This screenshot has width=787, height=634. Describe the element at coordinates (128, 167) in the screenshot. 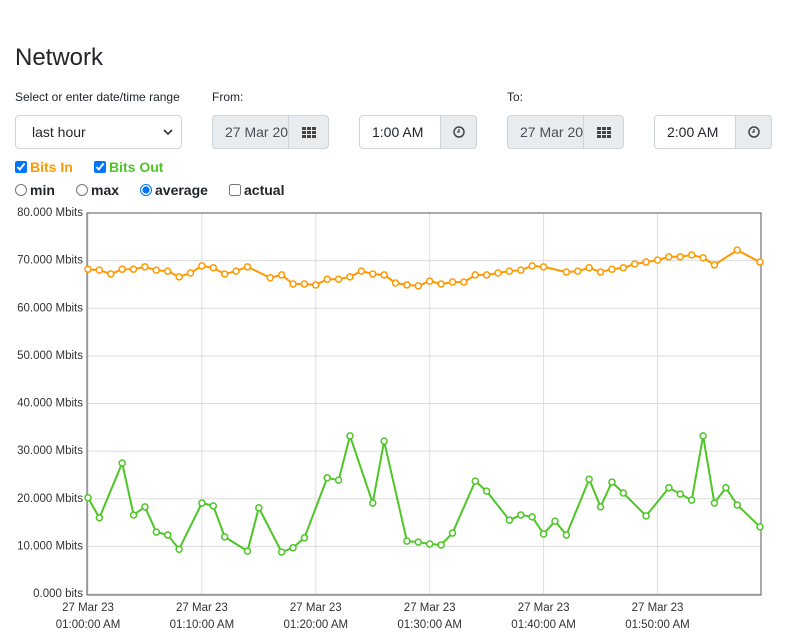

I see `series-toggle: Bits Out` at that location.